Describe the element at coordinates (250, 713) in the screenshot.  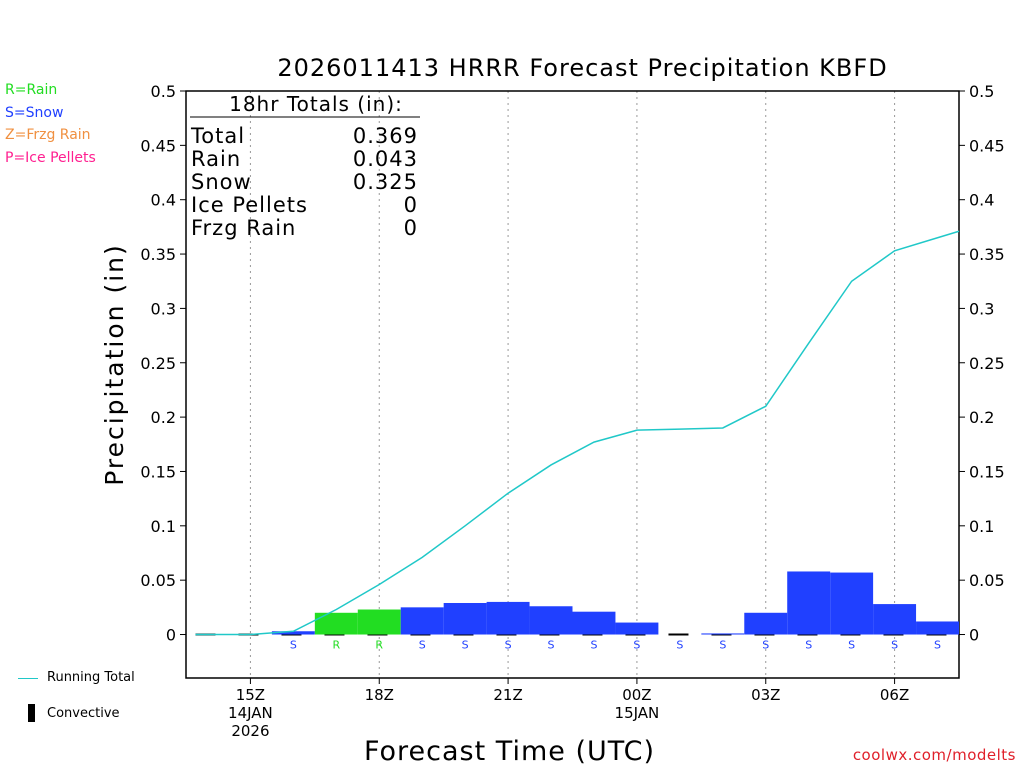
I see `x-tick-label: 14JAN` at that location.